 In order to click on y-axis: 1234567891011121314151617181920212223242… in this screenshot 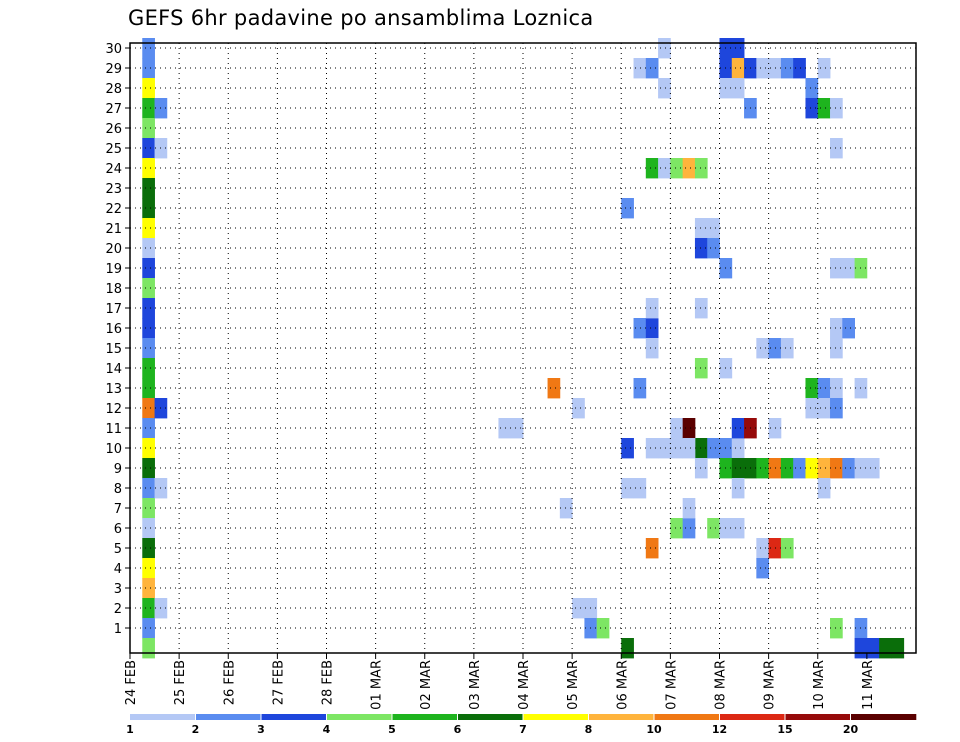, I will do `click(117, 339)`.